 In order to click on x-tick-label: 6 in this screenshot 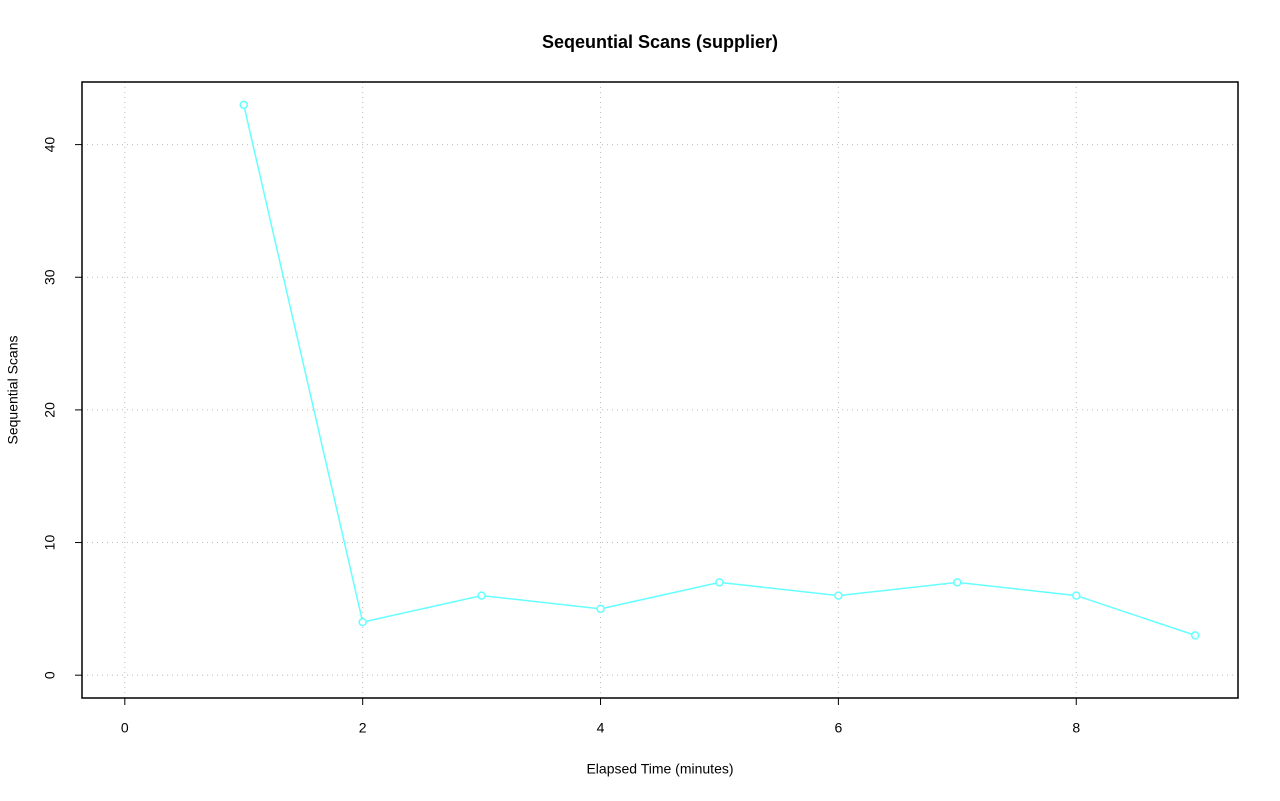, I will do `click(838, 728)`.